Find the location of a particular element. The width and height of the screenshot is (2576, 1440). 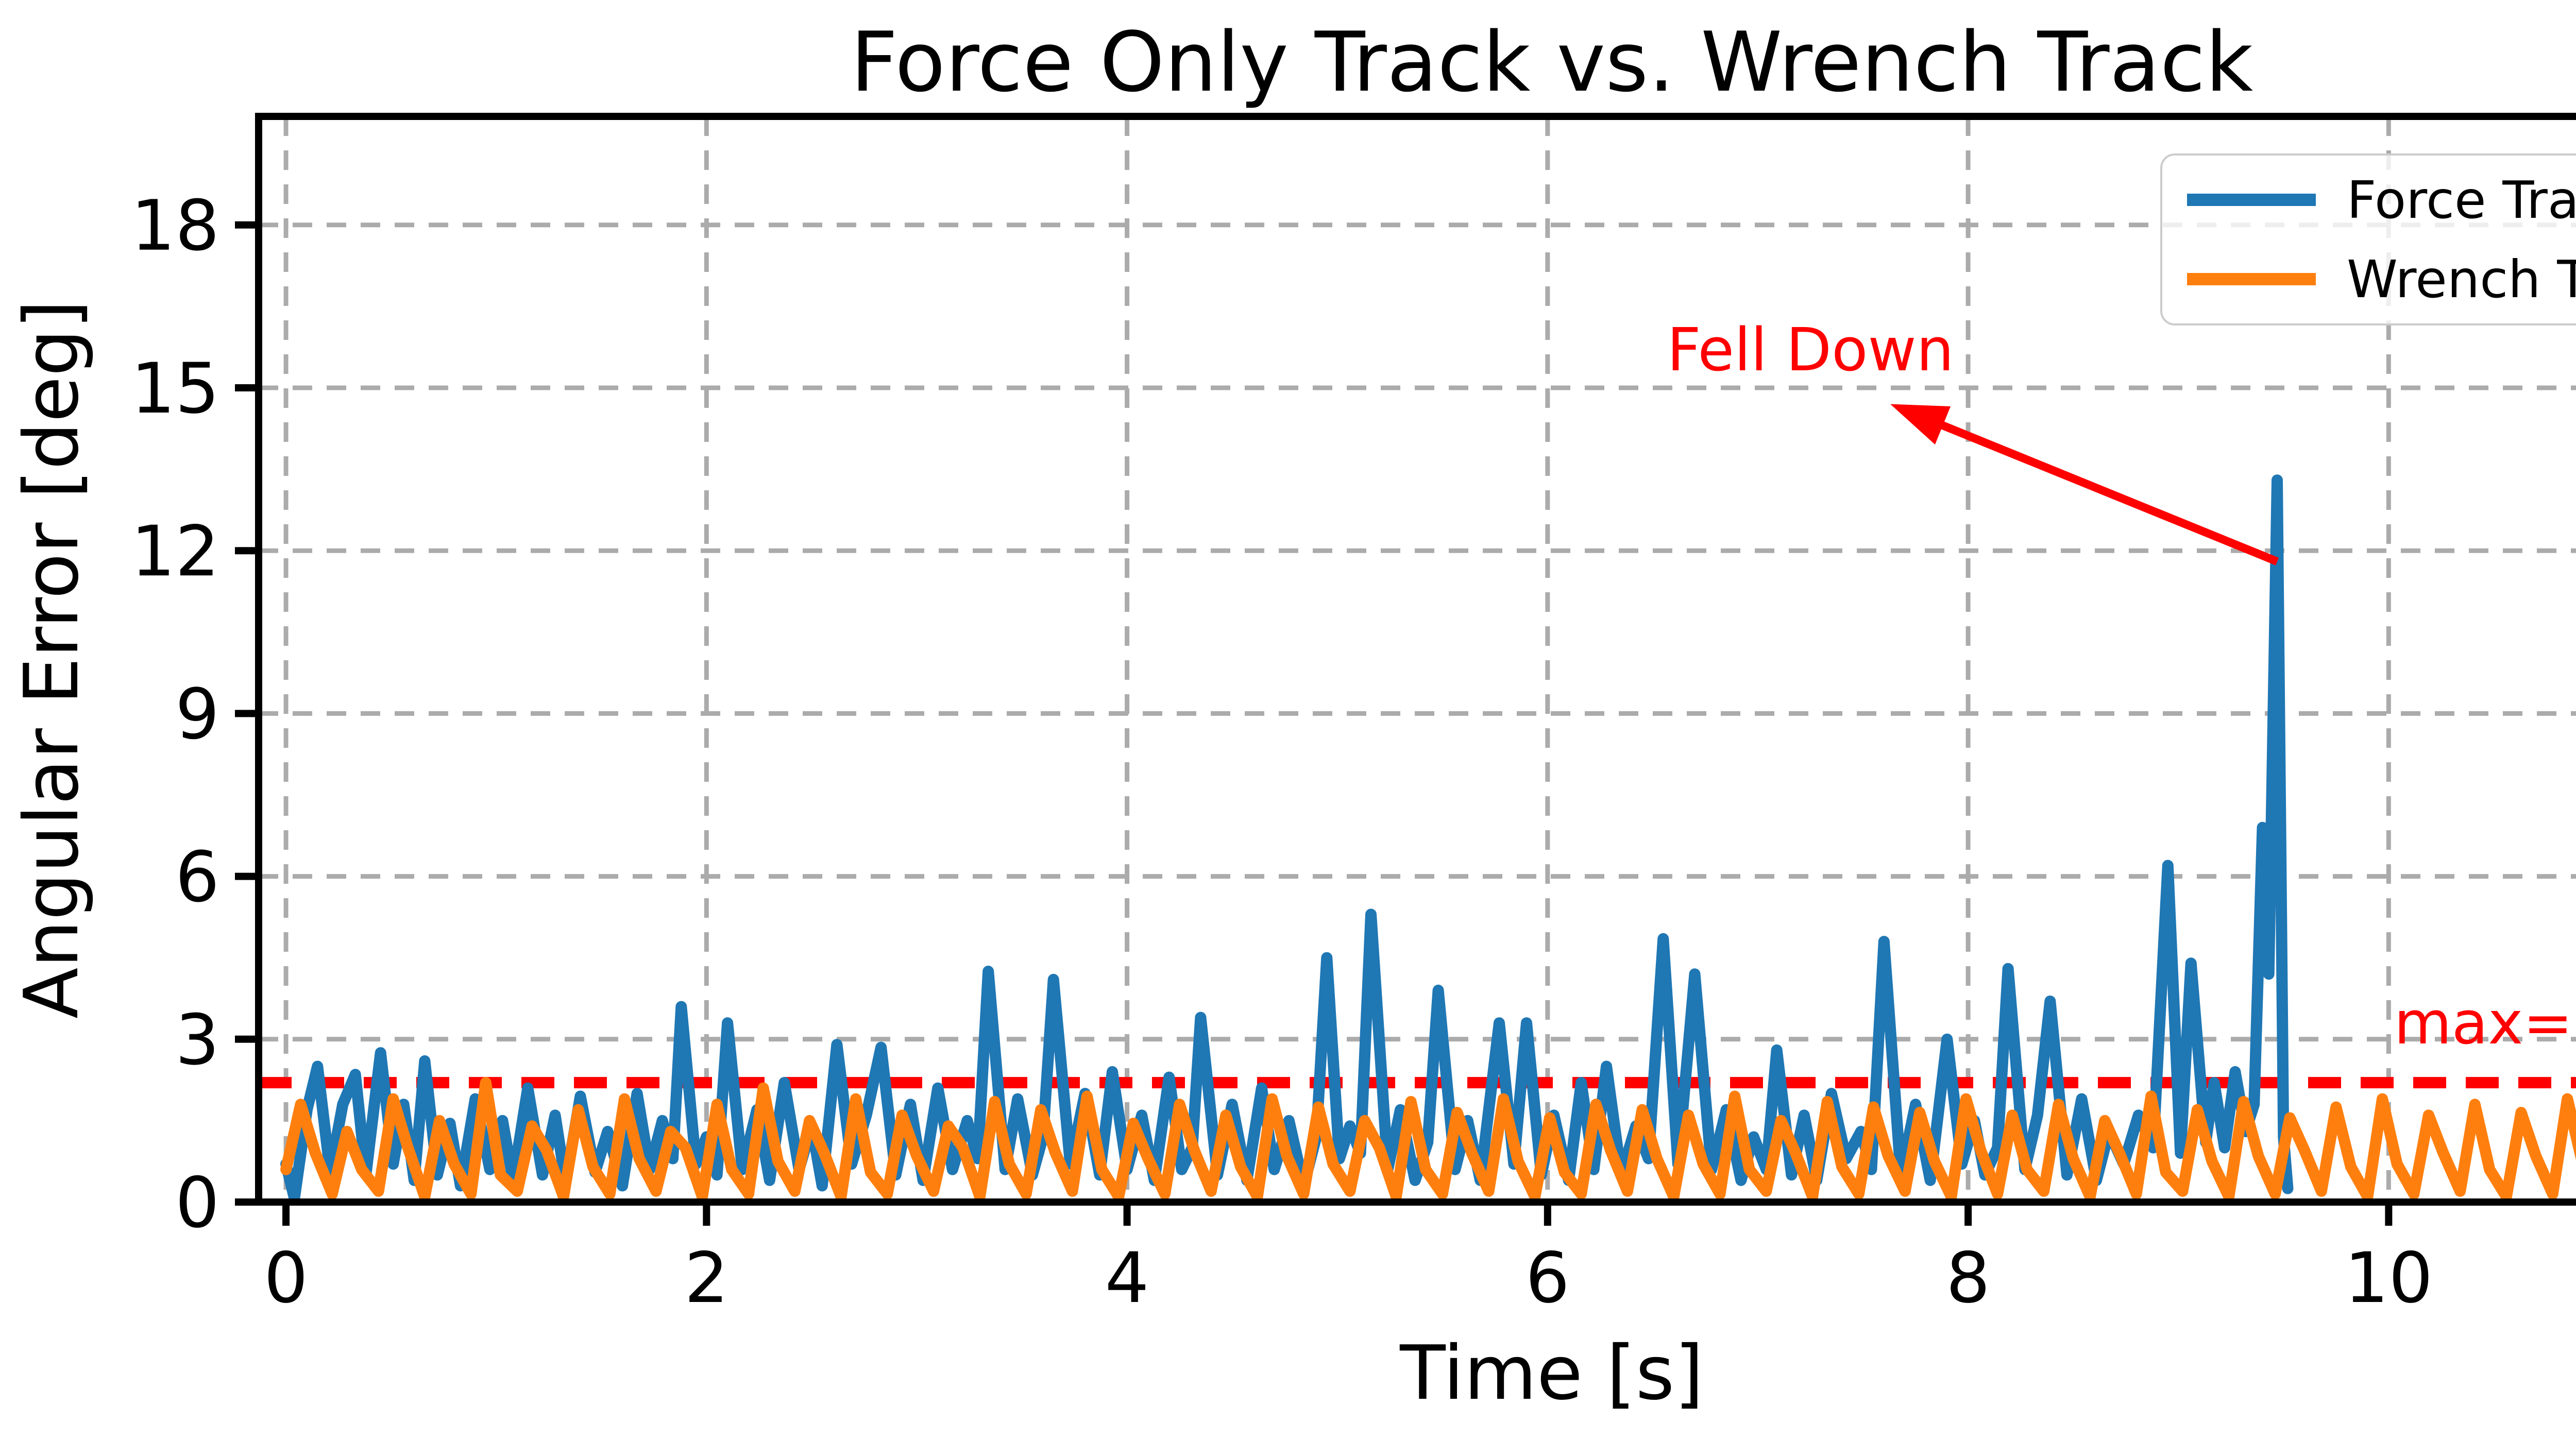

legend-label-force-track-only: Force Track Only is located at coordinates (2461, 200).